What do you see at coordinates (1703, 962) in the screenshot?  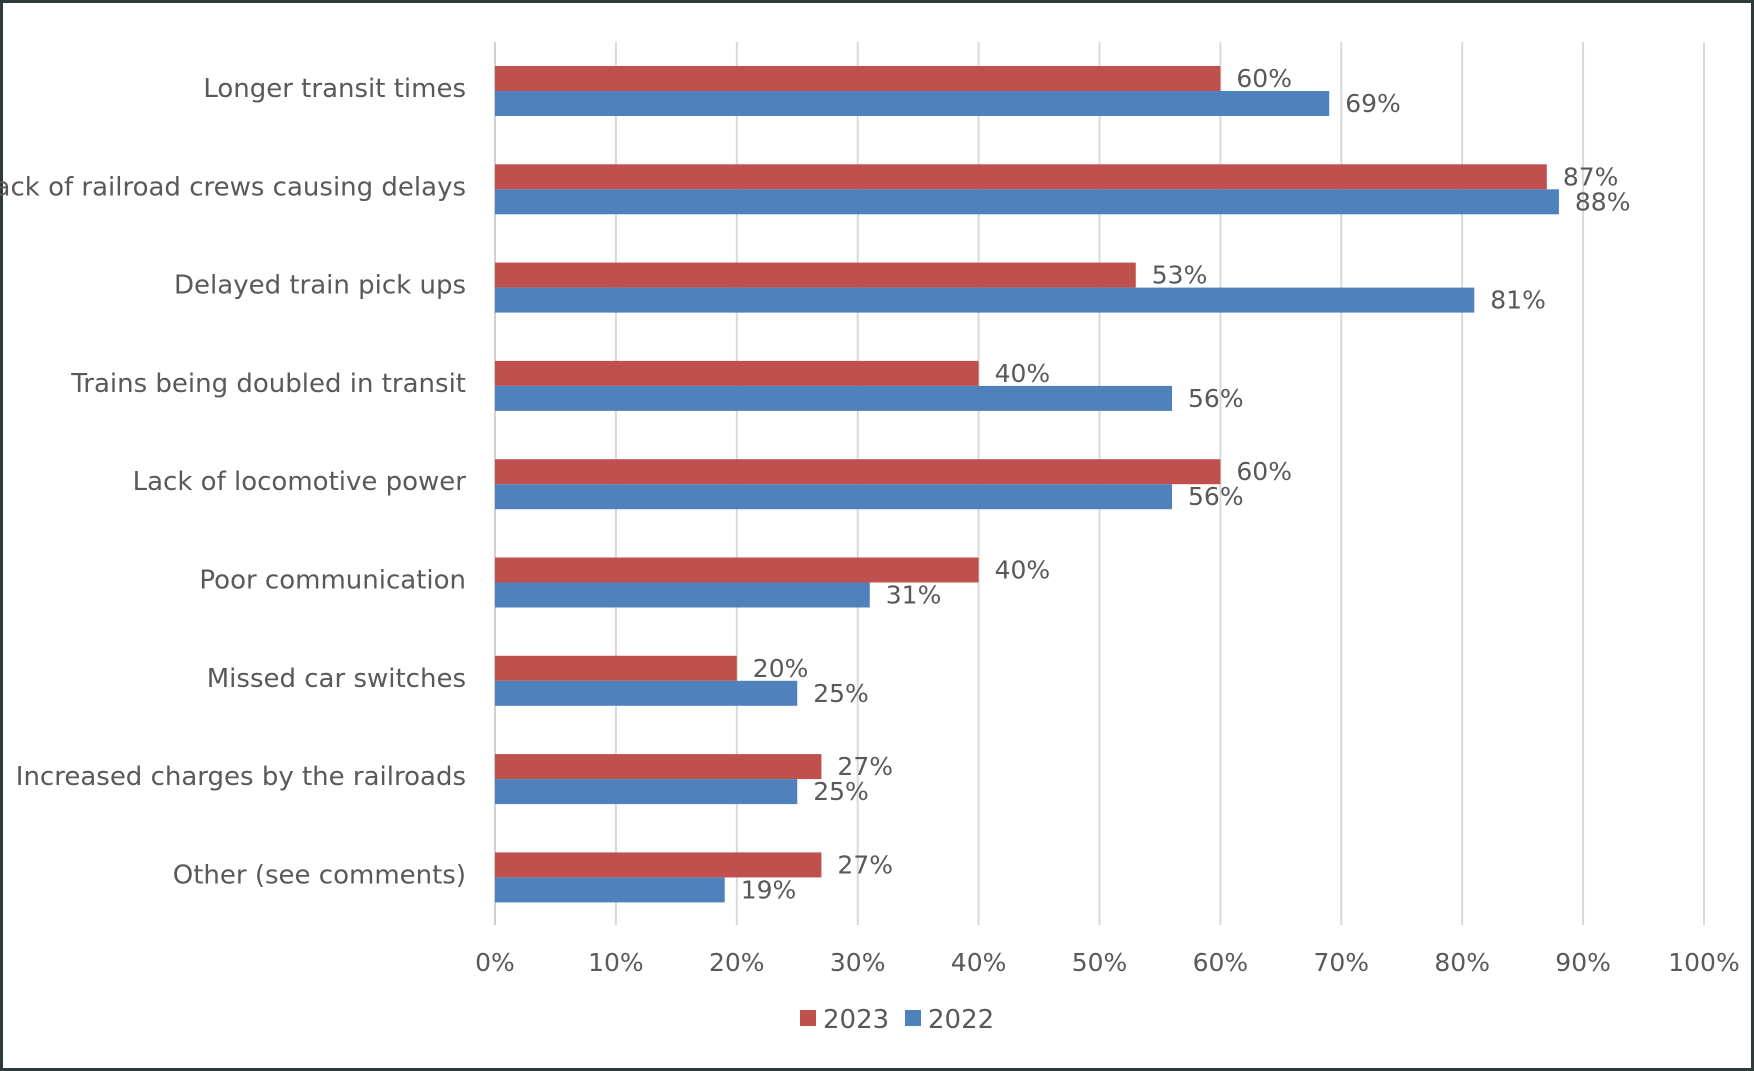 I see `x-tick-label: 100%` at bounding box center [1703, 962].